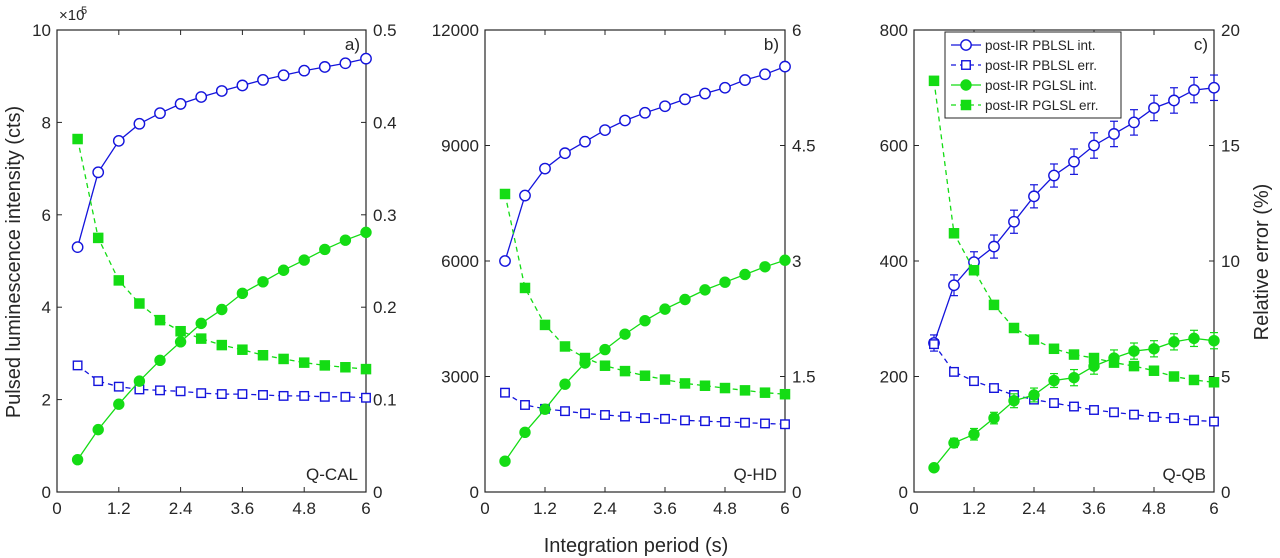 This screenshot has height=558, width=1280. Describe the element at coordinates (385, 400) in the screenshot. I see `y-tick-label-right: 0.1` at that location.